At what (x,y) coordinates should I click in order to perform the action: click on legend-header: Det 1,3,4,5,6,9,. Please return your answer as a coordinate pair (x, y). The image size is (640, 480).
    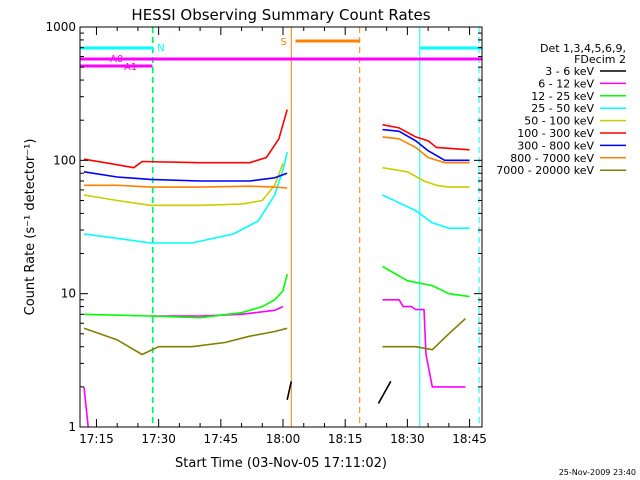
    Looking at the image, I should click on (583, 48).